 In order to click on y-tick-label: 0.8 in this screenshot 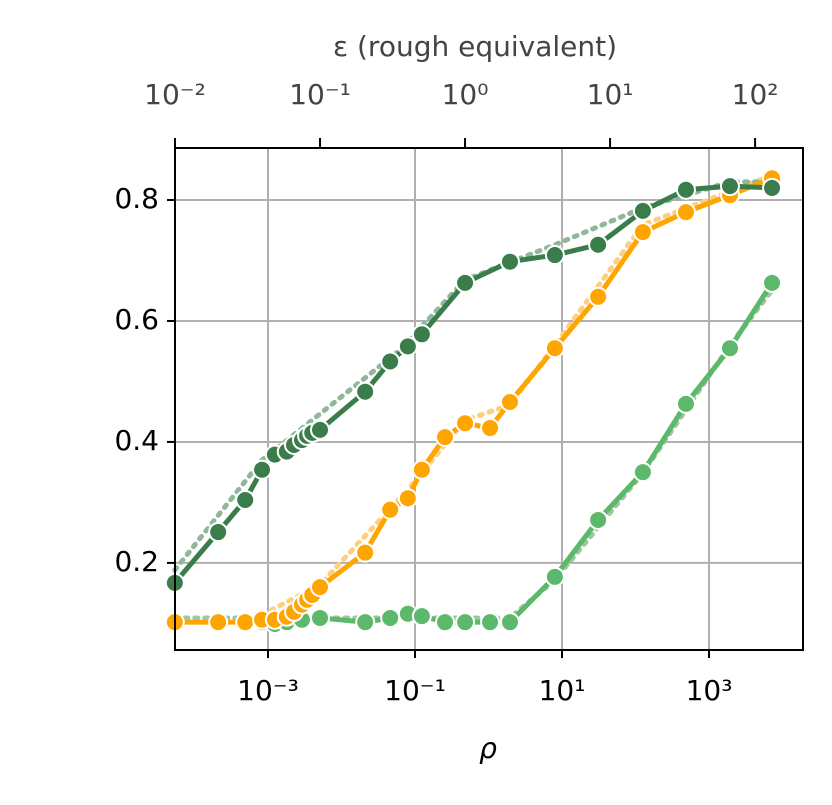, I will do `click(136, 198)`.